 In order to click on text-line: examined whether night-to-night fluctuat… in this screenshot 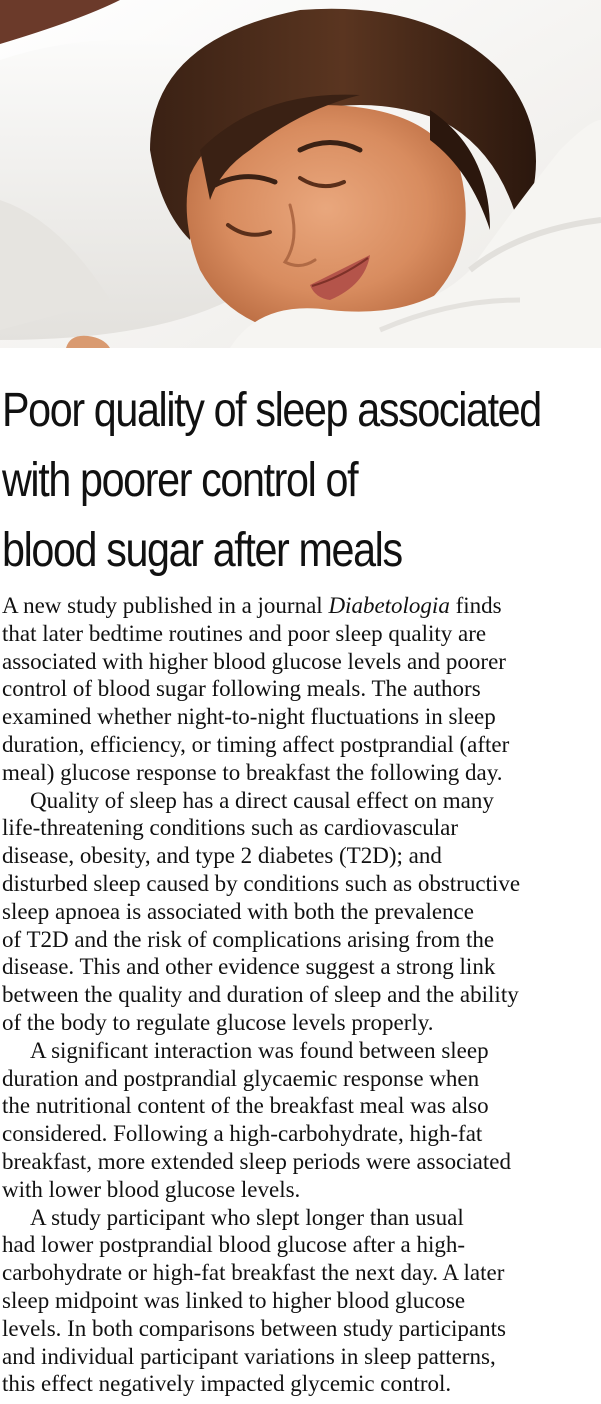, I will do `click(249, 717)`.